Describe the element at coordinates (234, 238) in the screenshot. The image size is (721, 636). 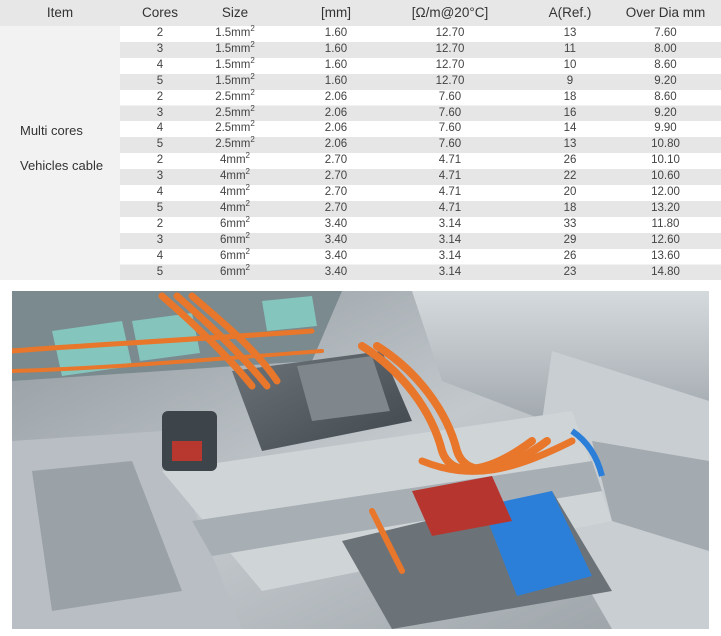
I see `cell-size: 6mm2` at that location.